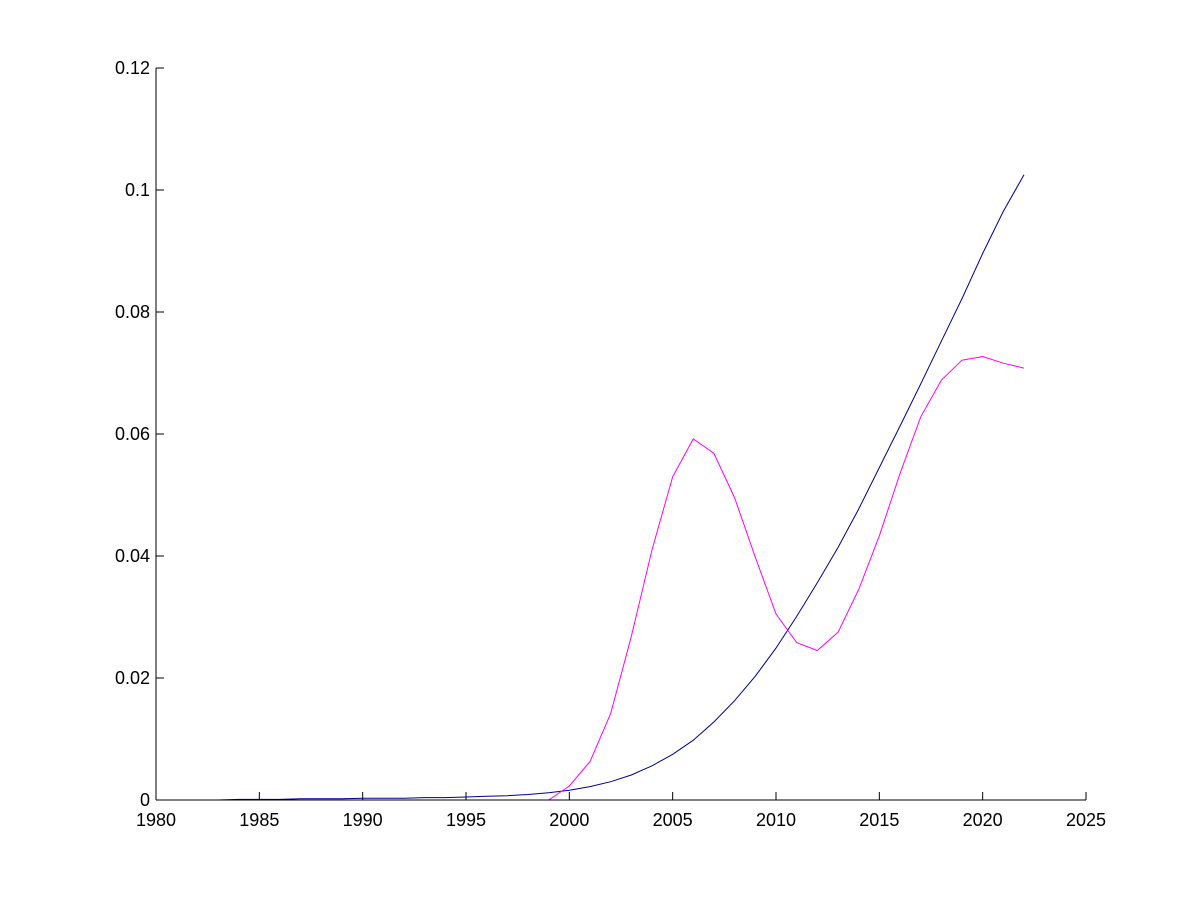 The height and width of the screenshot is (900, 1200). What do you see at coordinates (132, 678) in the screenshot?
I see `y-tick-label: 0.02` at bounding box center [132, 678].